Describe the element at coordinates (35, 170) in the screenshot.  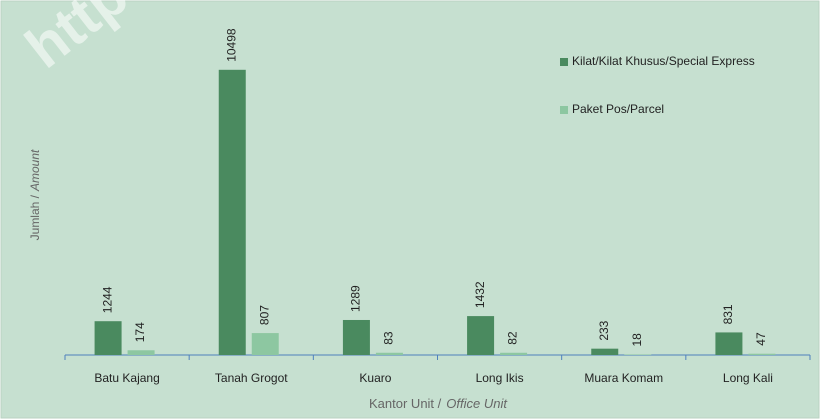
I see `y-axis-label-part: Amount` at that location.